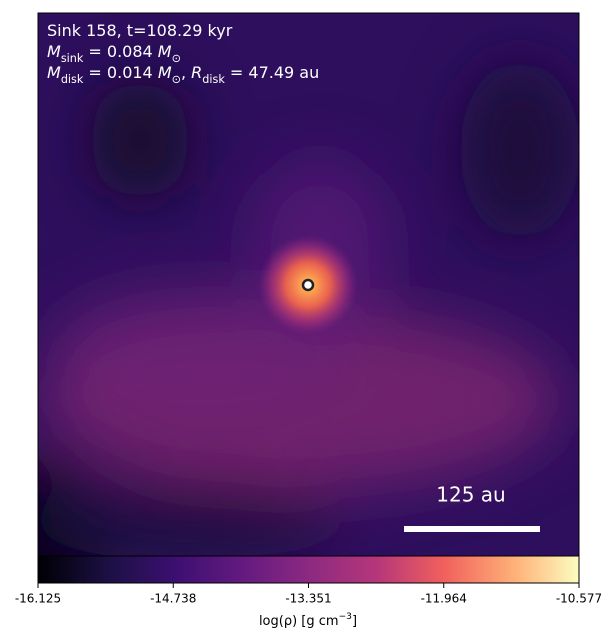 The image size is (615, 644). I want to click on colorbar-label: log(ρ) [g cm−3], so click(308, 620).